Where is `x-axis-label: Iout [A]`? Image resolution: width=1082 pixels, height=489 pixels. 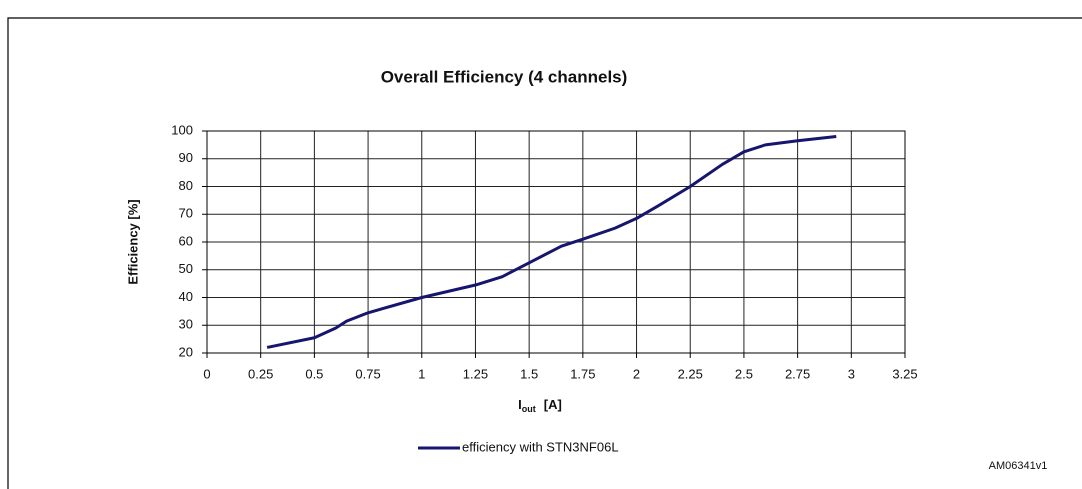 x-axis-label: Iout [A] is located at coordinates (540, 405).